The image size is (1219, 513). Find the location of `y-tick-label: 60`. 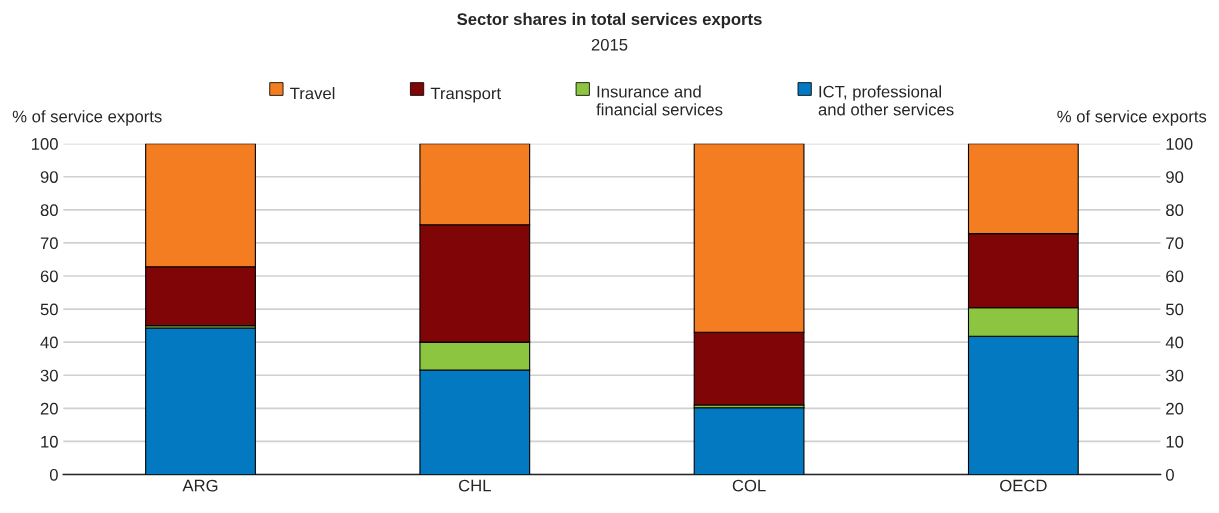

y-tick-label: 60 is located at coordinates (49, 276).